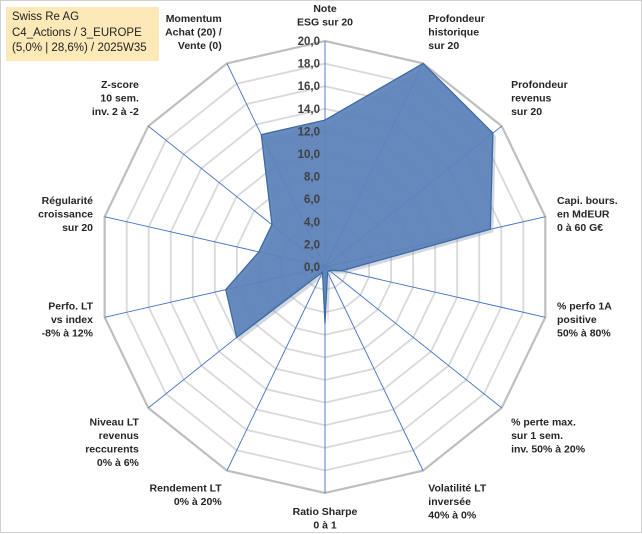  I want to click on axis-label-line: Vente (0), so click(200, 46).